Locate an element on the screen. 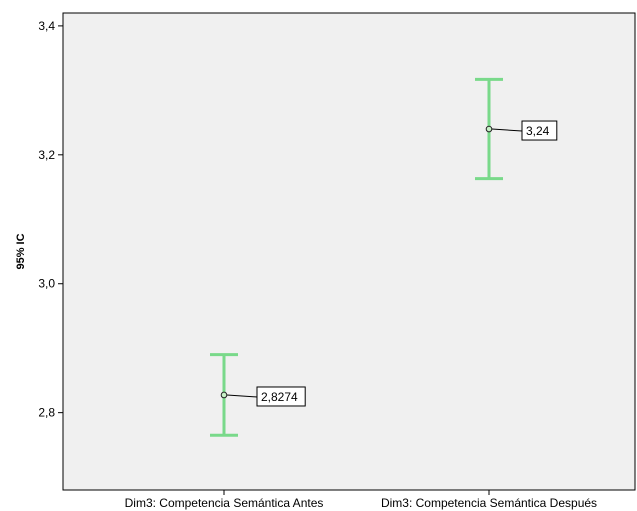  x-tick-label: Dim3: Competencia Semántica Después is located at coordinates (489, 503).